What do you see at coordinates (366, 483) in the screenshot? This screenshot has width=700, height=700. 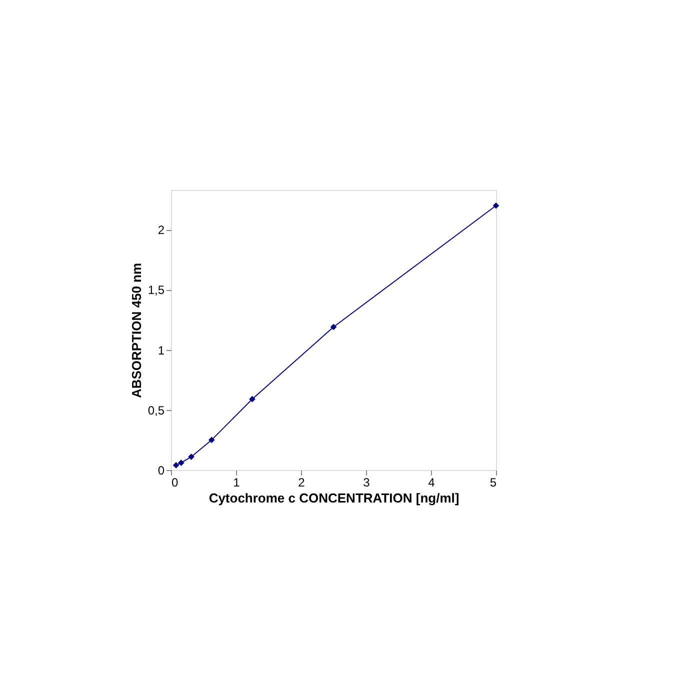 I see `x-tick-label: 3` at bounding box center [366, 483].